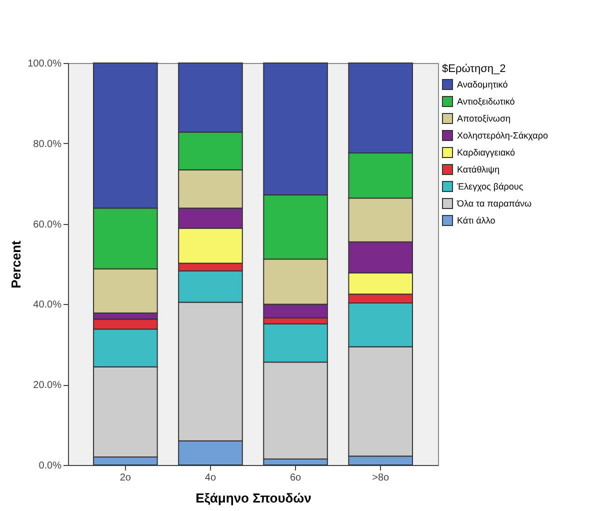  Describe the element at coordinates (254, 498) in the screenshot. I see `x-axis-title: Εξάμηνο Σπουδών` at that location.